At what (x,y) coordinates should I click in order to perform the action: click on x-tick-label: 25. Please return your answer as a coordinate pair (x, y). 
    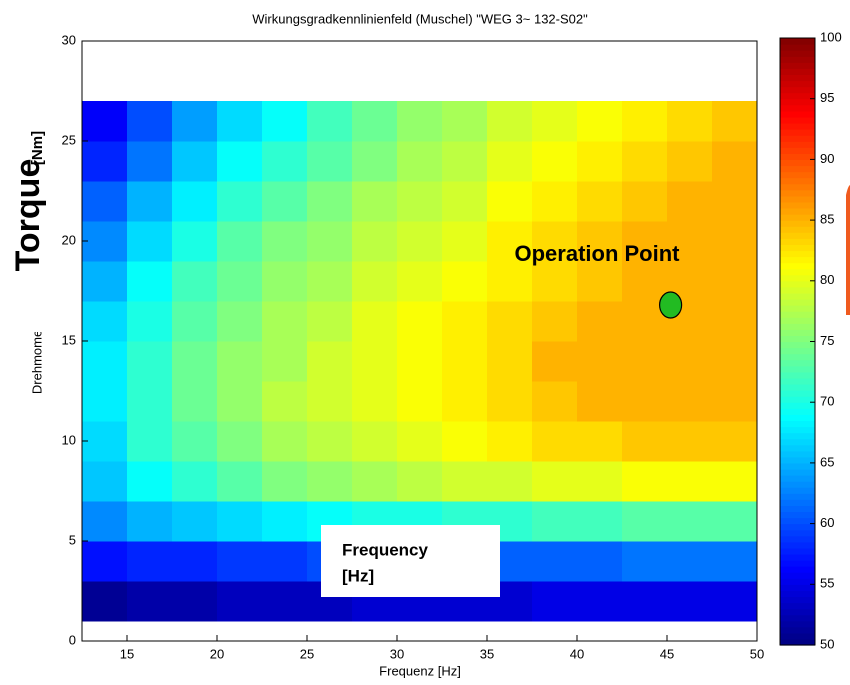
    Looking at the image, I should click on (307, 653).